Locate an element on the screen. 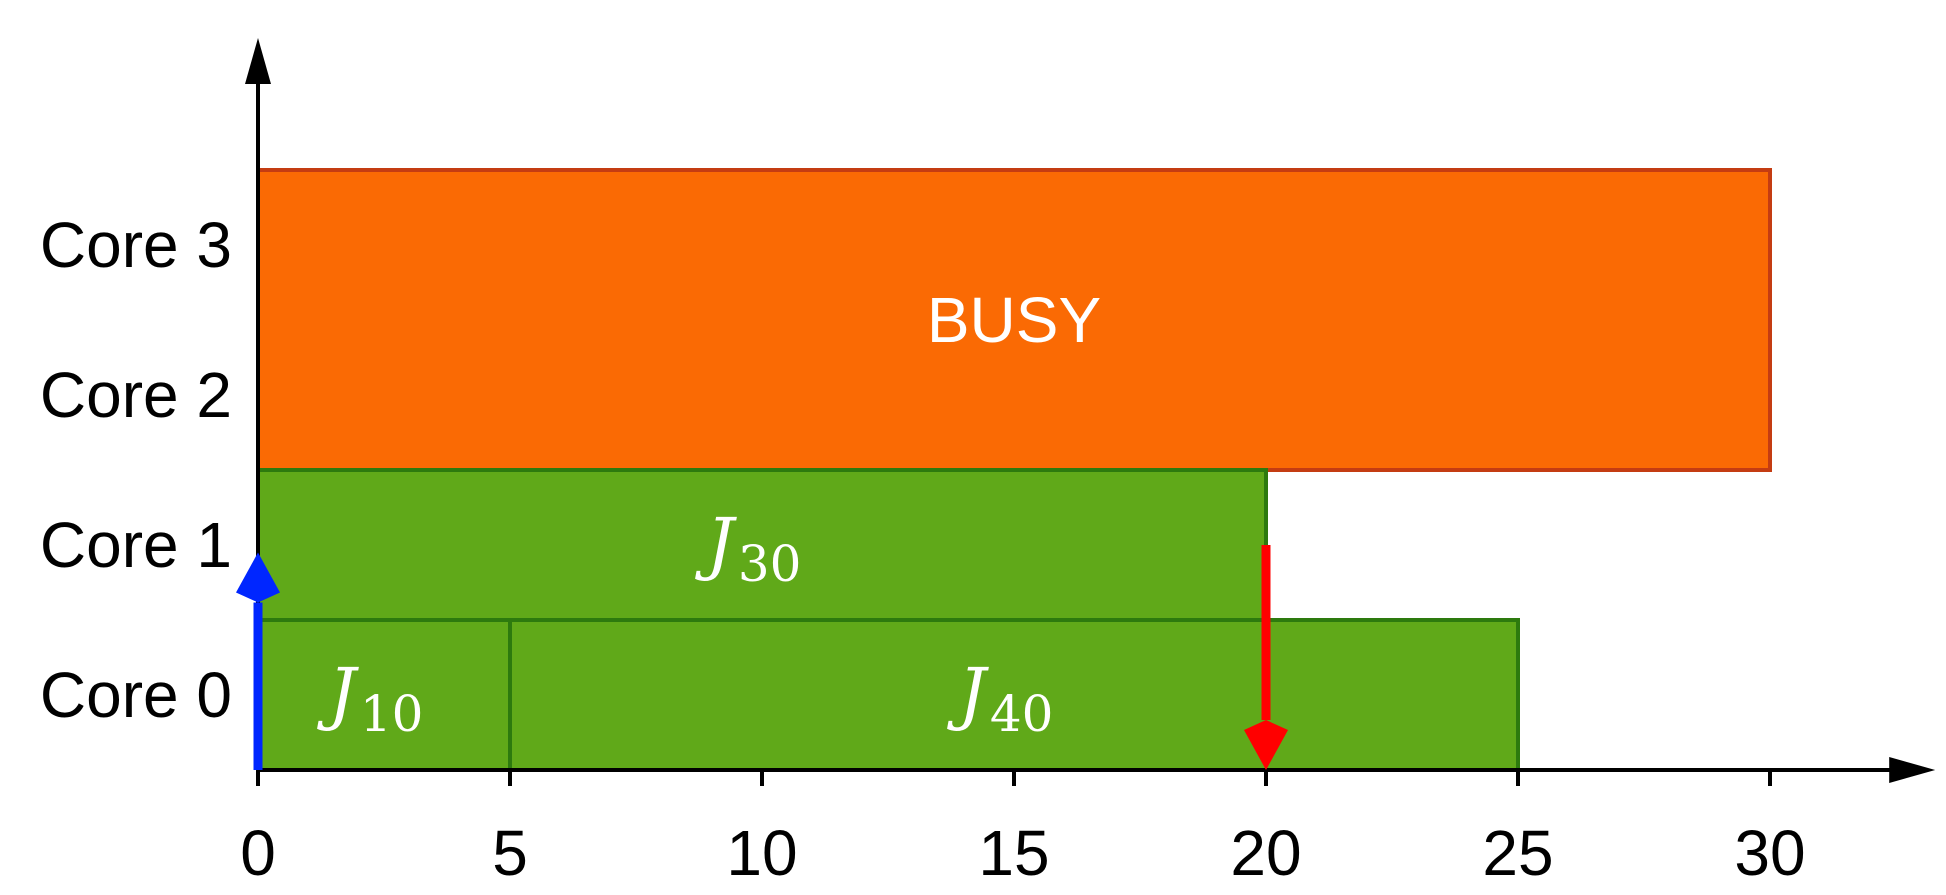 This screenshot has height=895, width=1946. core-label-3: Core 3 is located at coordinates (136, 245).